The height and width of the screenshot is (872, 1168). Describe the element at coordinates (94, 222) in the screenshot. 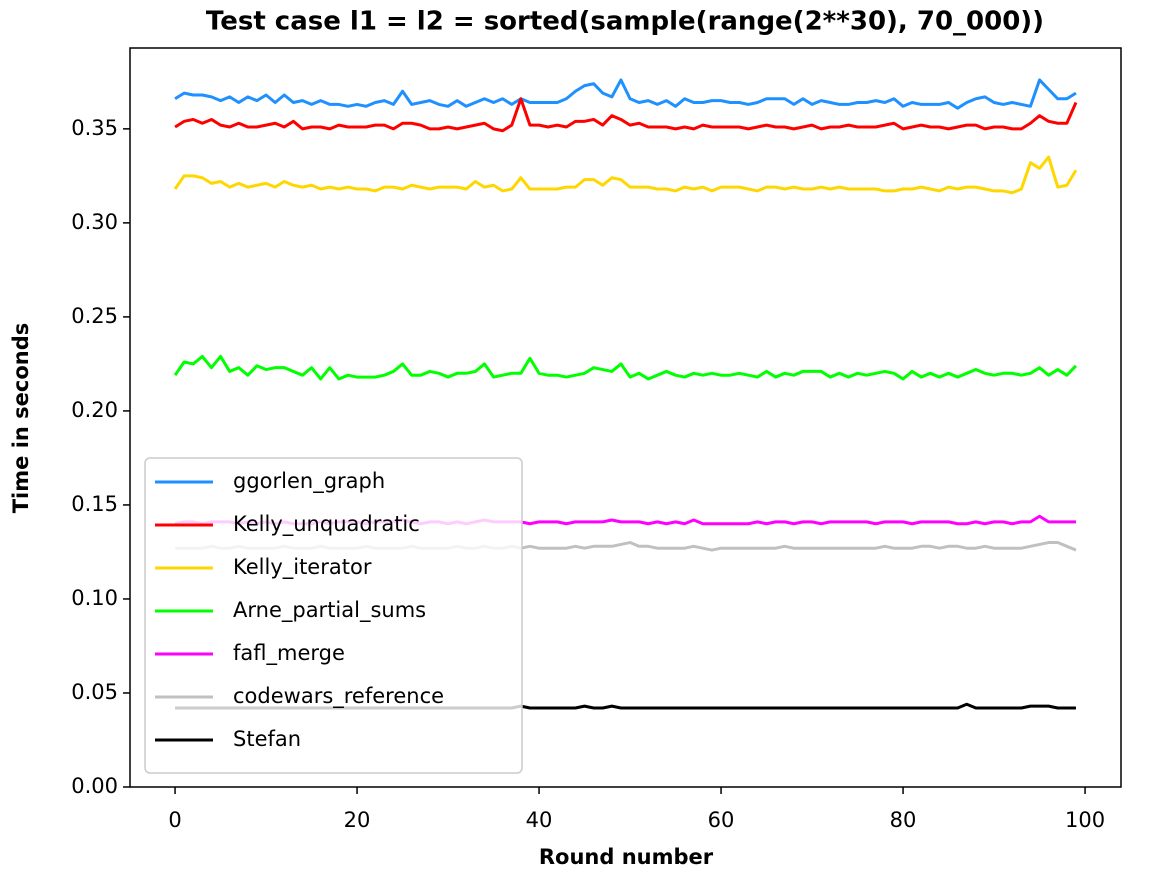

I see `y-tick-label: 0.30` at that location.